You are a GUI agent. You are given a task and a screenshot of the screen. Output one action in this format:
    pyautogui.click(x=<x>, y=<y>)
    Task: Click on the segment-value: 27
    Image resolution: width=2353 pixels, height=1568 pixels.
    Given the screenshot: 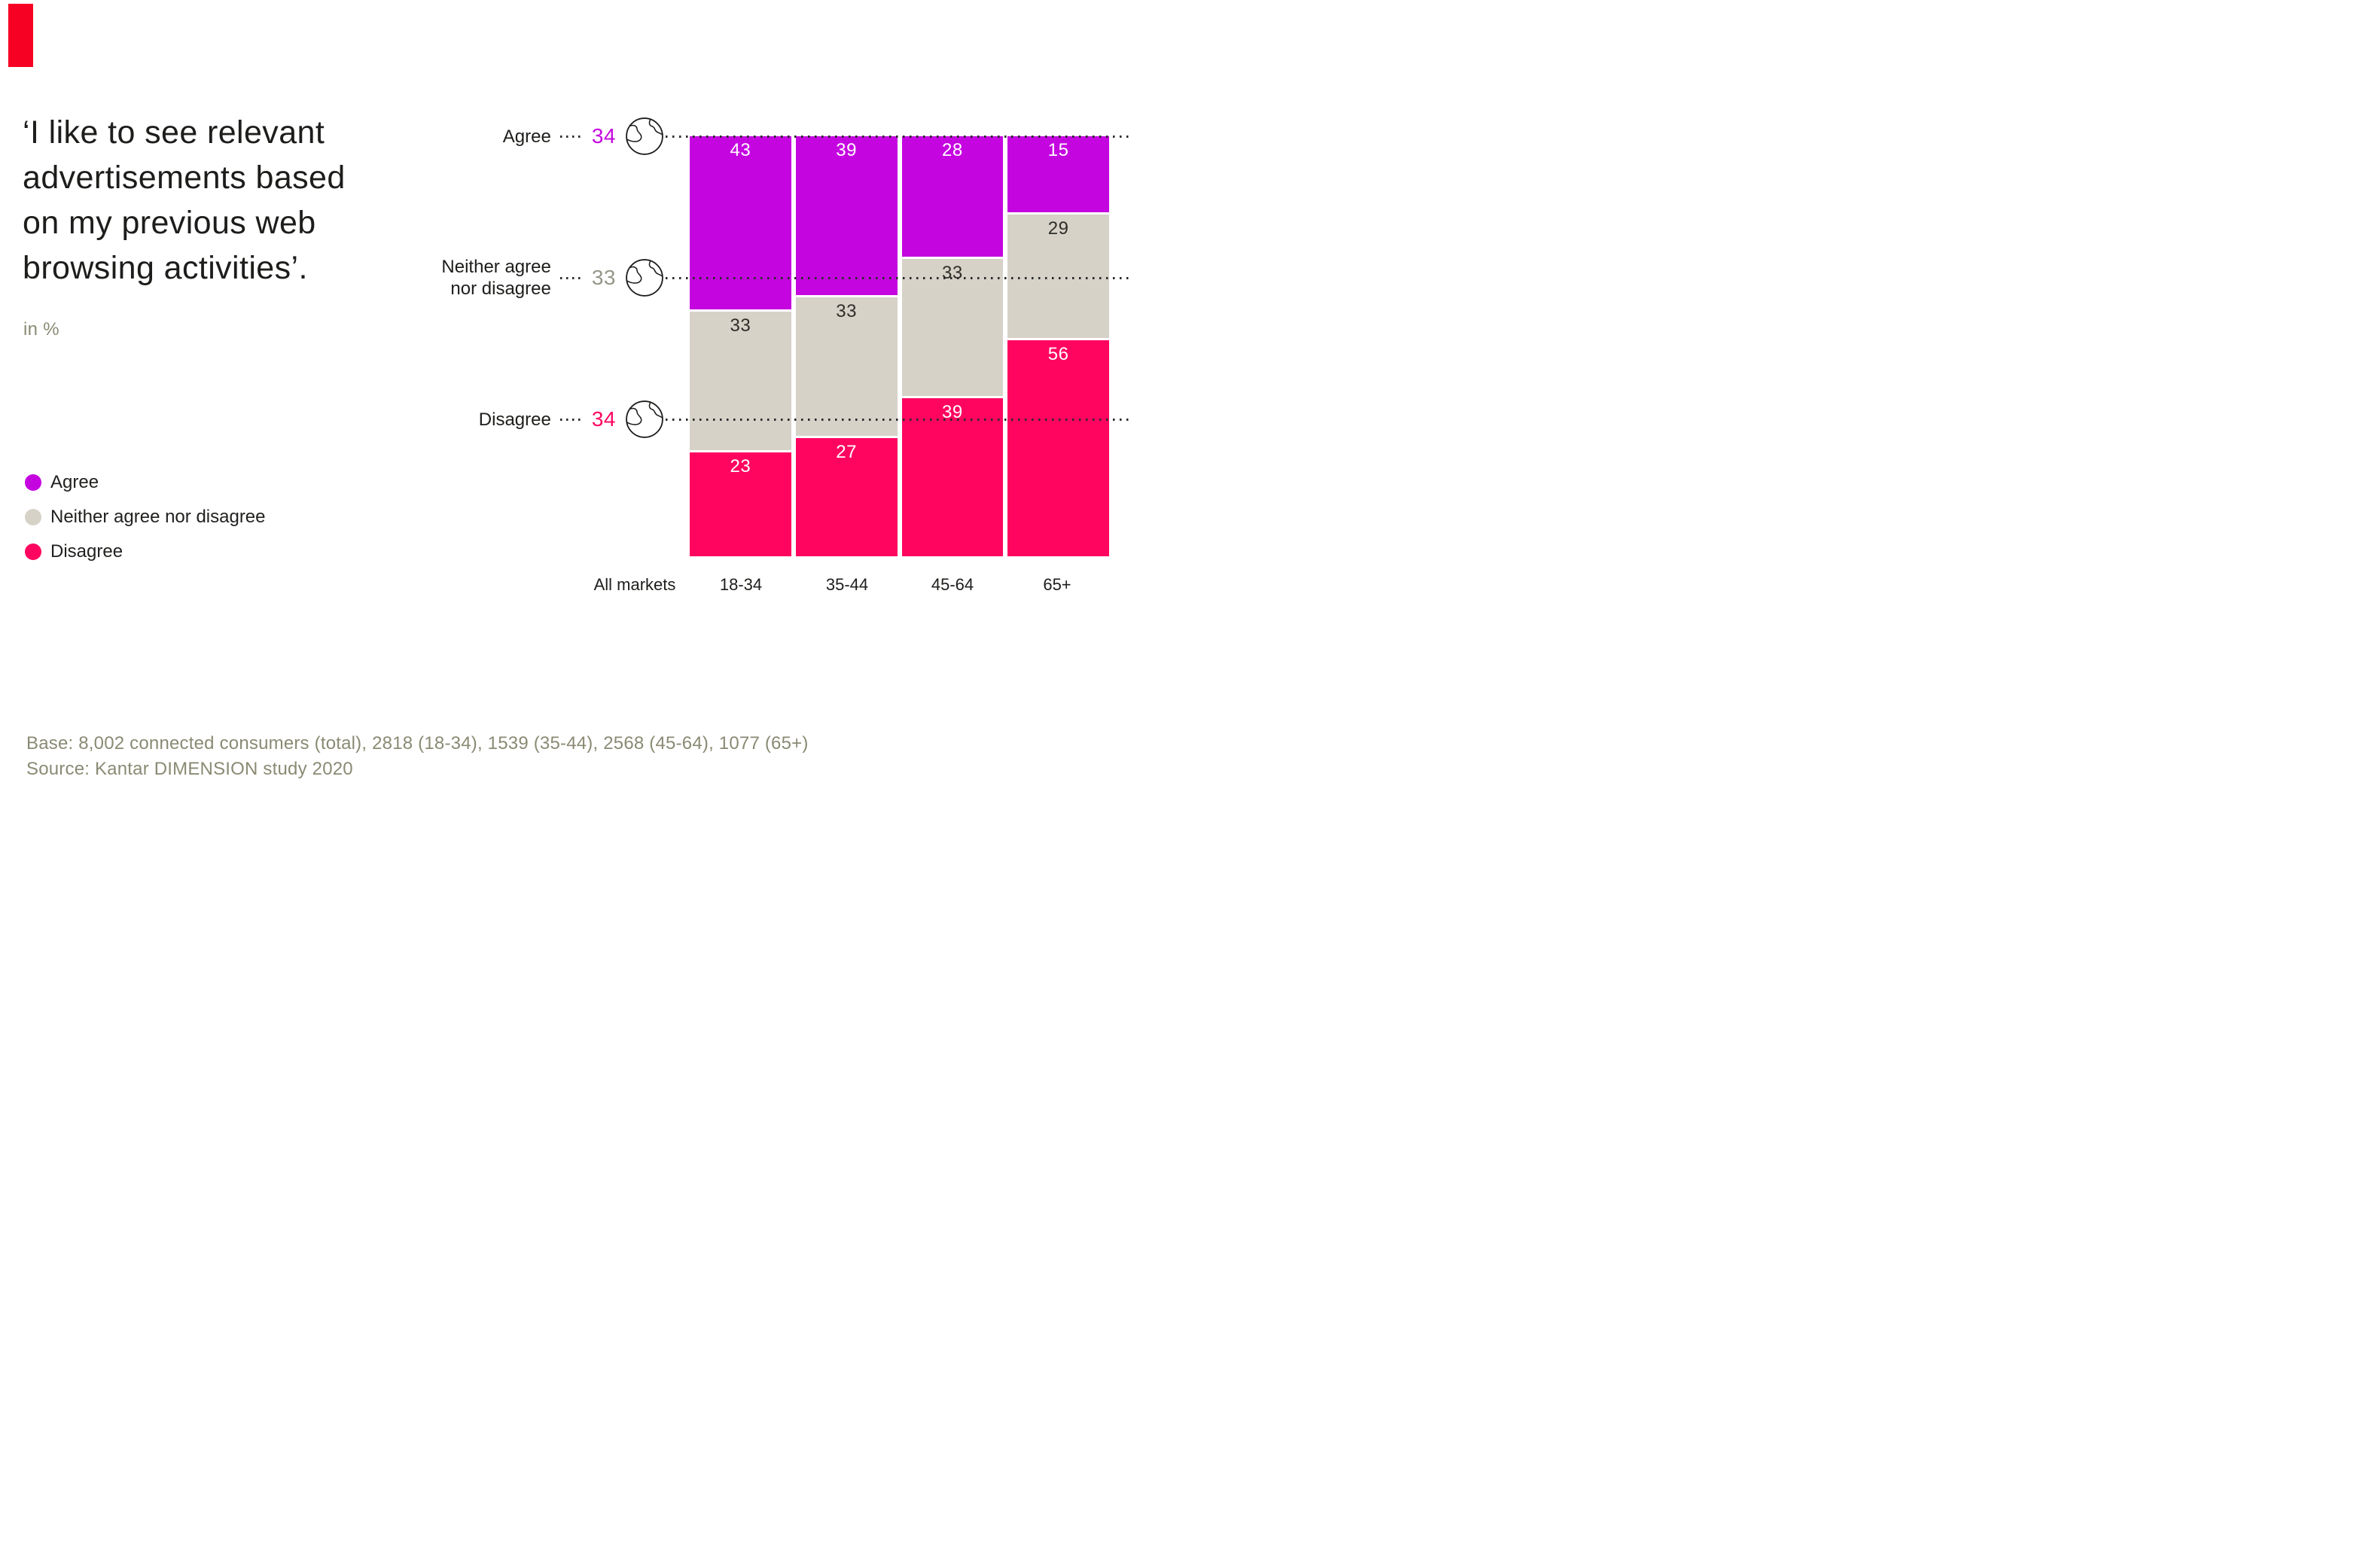 What is the action you would take?
    pyautogui.click(x=846, y=453)
    